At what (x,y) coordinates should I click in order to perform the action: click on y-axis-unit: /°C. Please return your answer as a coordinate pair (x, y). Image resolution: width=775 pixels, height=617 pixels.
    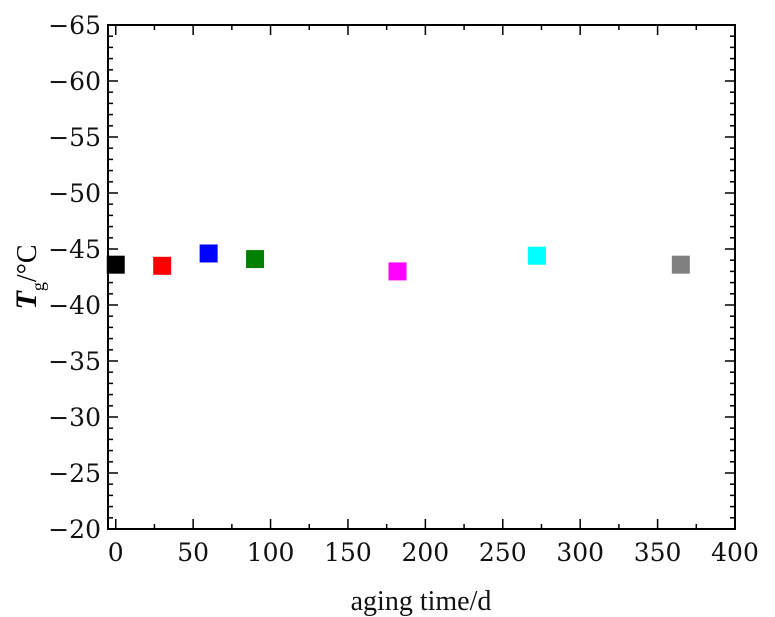
    Looking at the image, I should click on (27, 264).